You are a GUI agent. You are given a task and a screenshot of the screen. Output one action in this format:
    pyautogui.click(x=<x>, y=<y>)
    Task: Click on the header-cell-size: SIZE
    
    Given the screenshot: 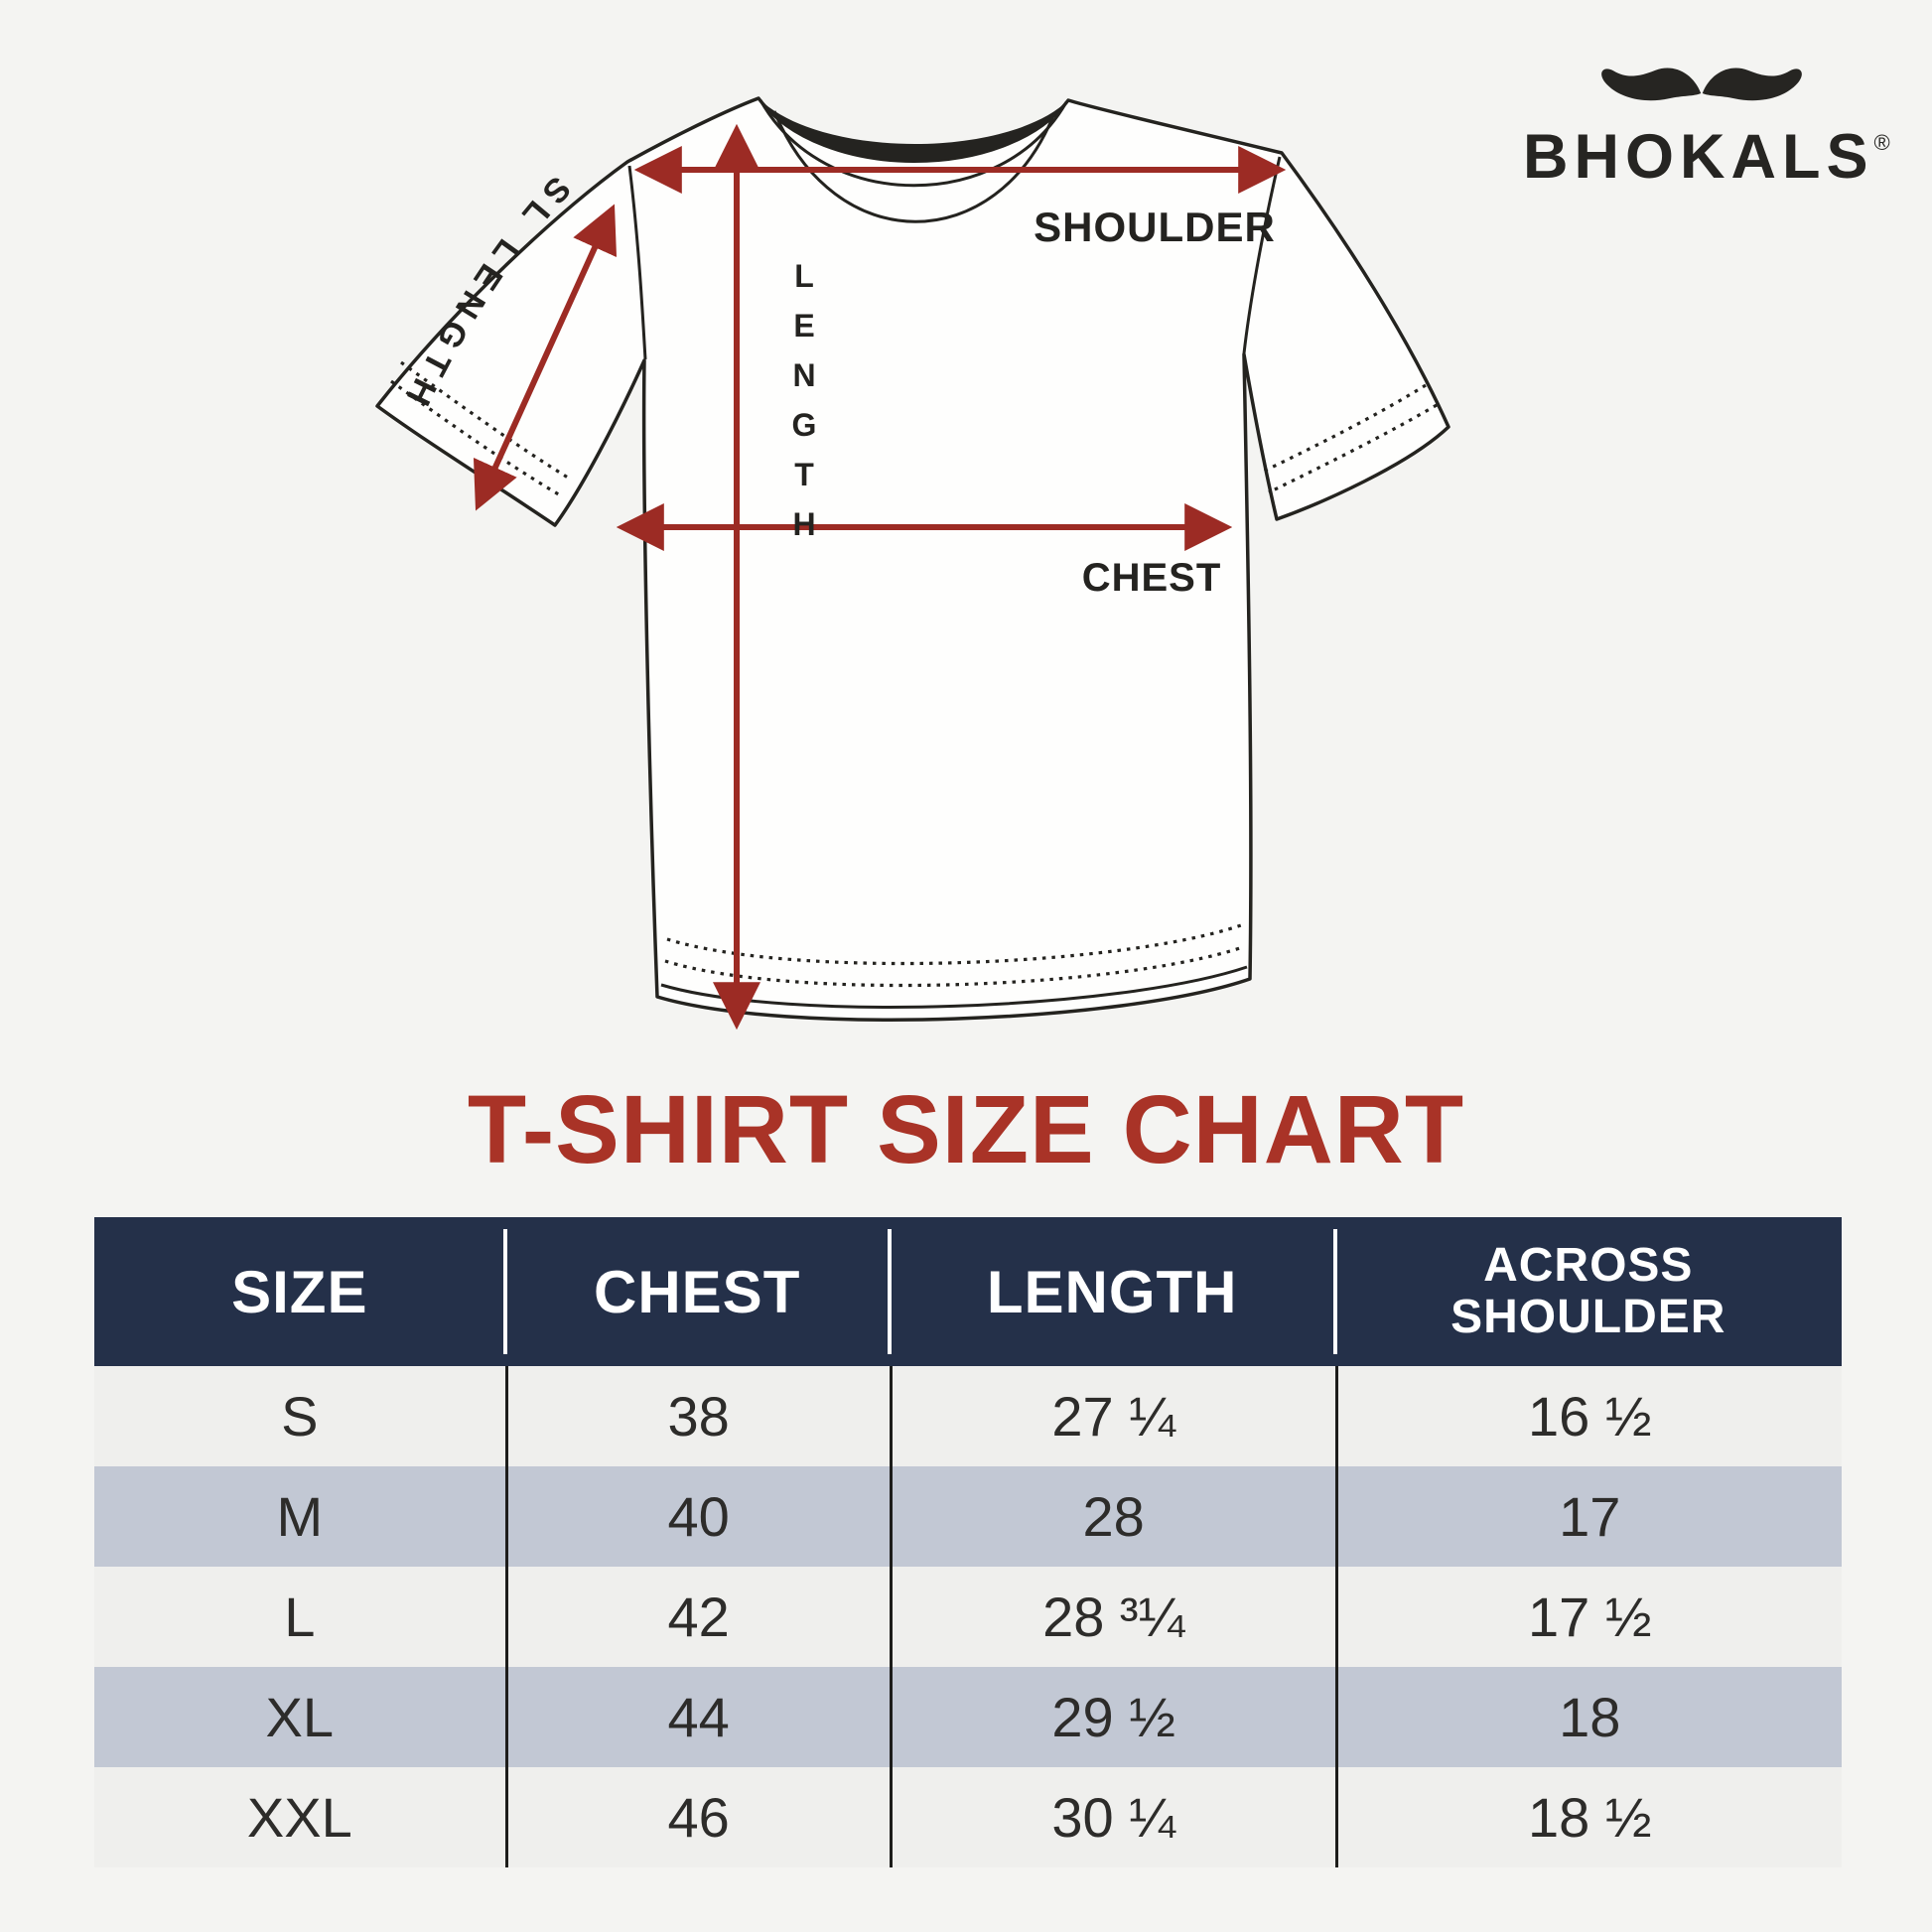 What is the action you would take?
    pyautogui.click(x=300, y=1292)
    